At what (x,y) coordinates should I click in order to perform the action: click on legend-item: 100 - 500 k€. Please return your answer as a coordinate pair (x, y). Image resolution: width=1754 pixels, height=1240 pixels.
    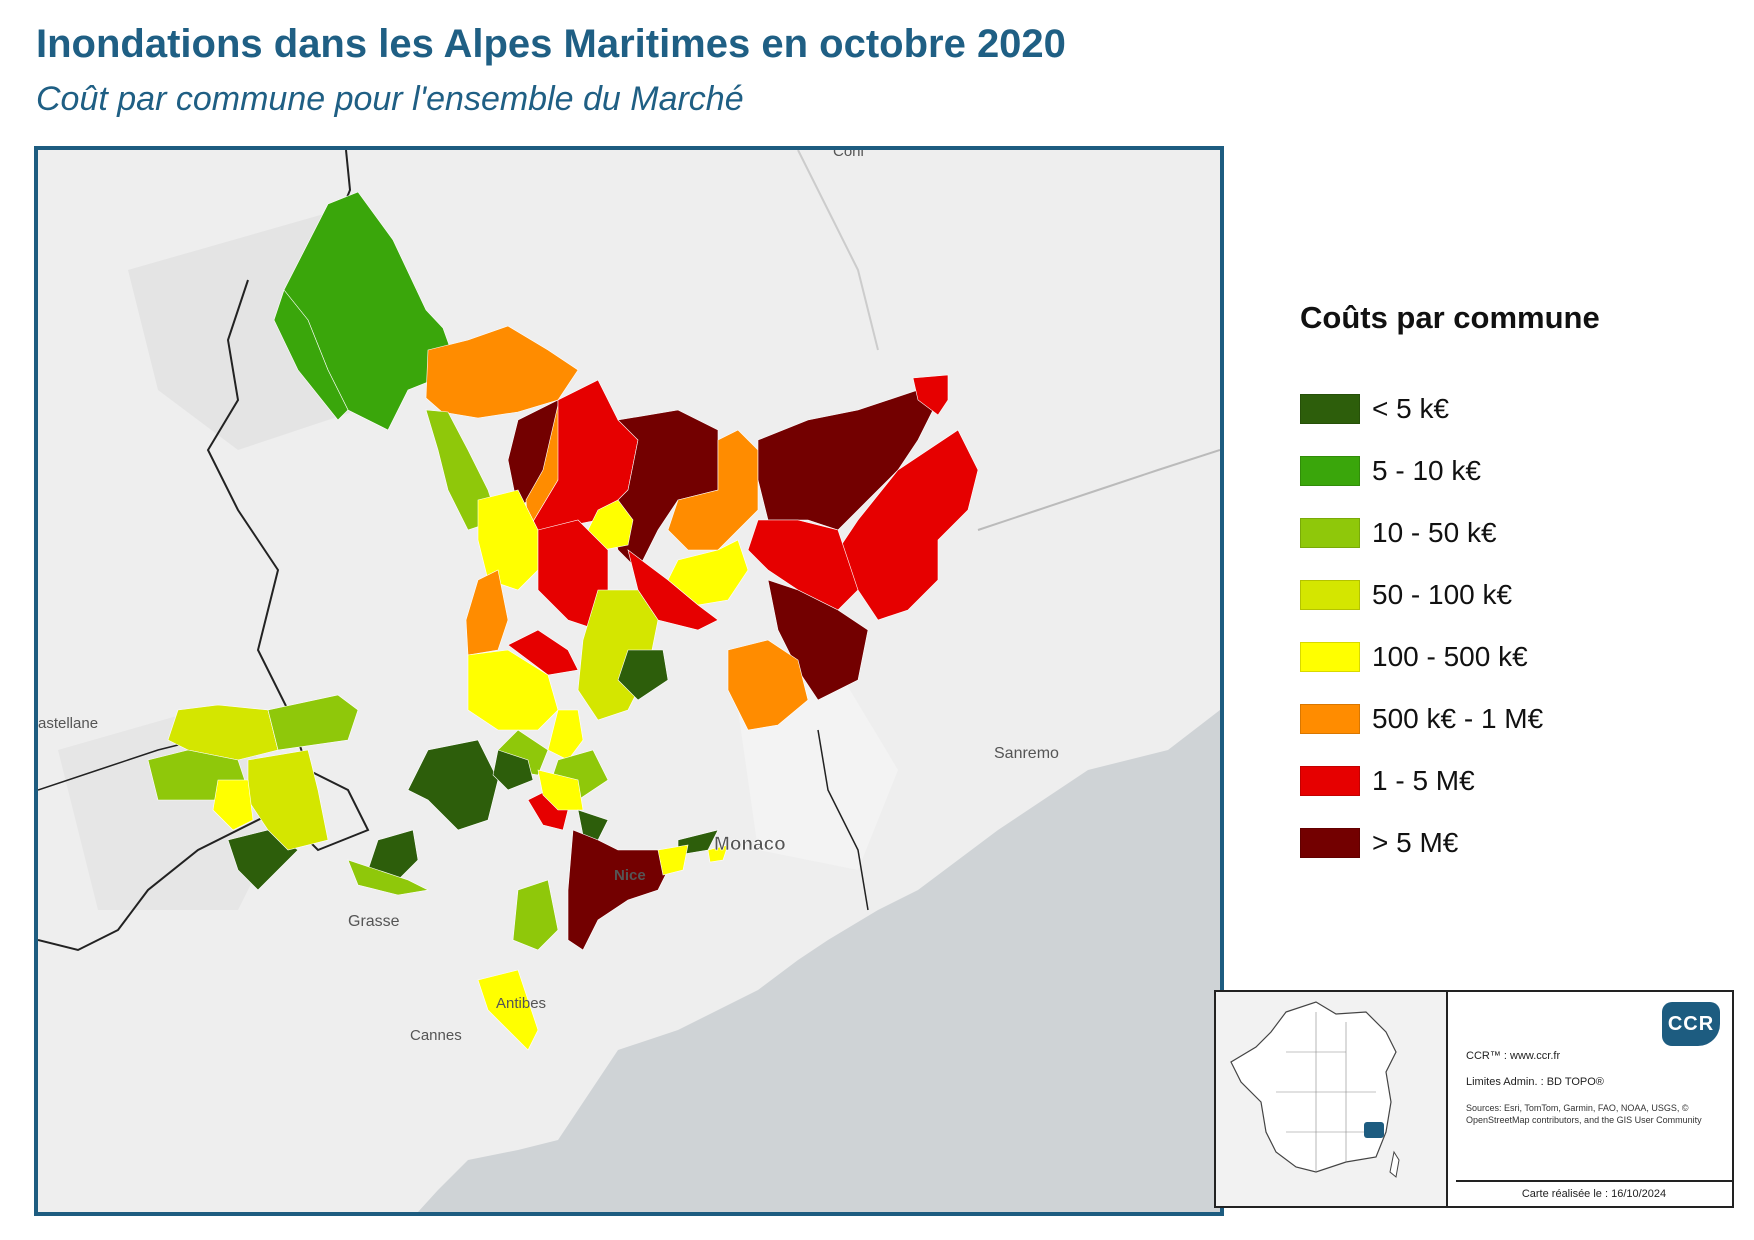
    Looking at the image, I should click on (1500, 657).